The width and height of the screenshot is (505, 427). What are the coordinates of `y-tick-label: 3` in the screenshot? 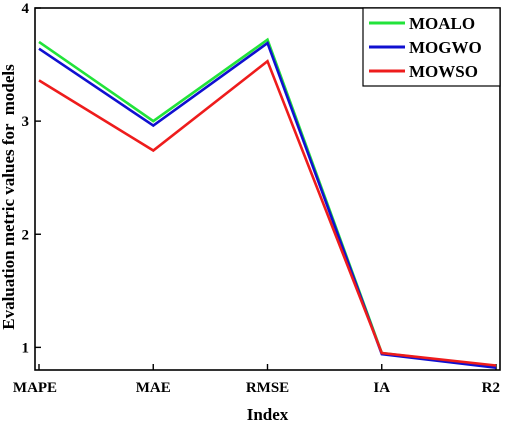 It's located at (26, 122).